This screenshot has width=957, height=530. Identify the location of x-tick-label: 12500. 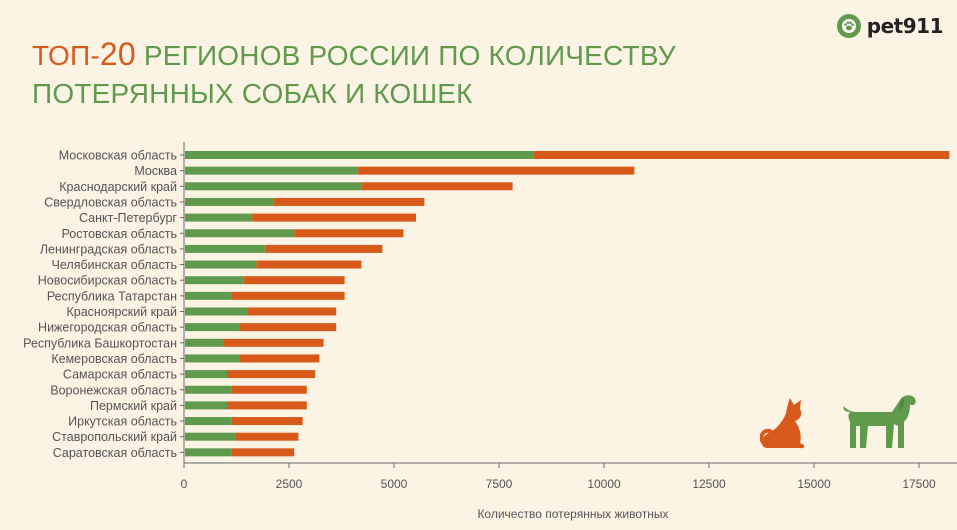
(709, 484).